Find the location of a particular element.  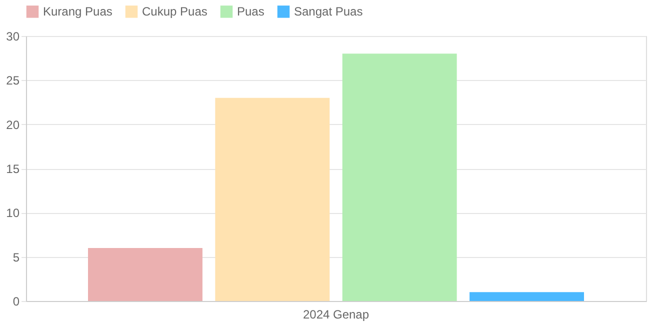

legend-label: Sangat Puas is located at coordinates (328, 11).